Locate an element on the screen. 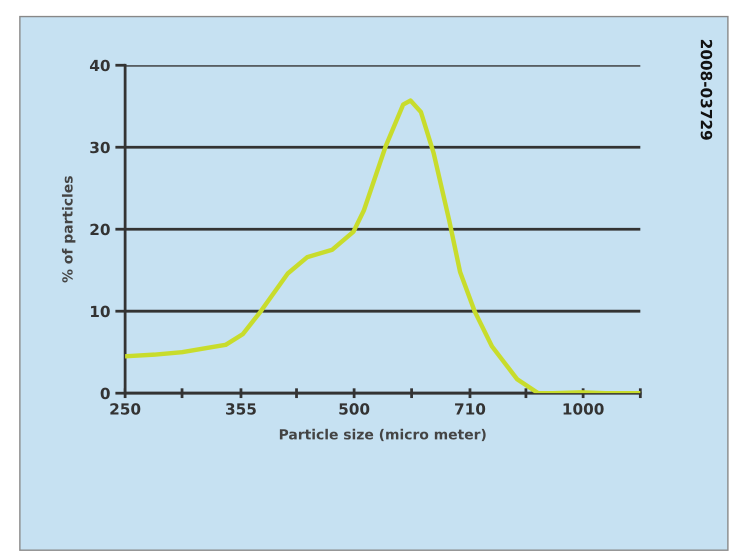 The height and width of the screenshot is (553, 736). text: 2008-03729 is located at coordinates (706, 90).